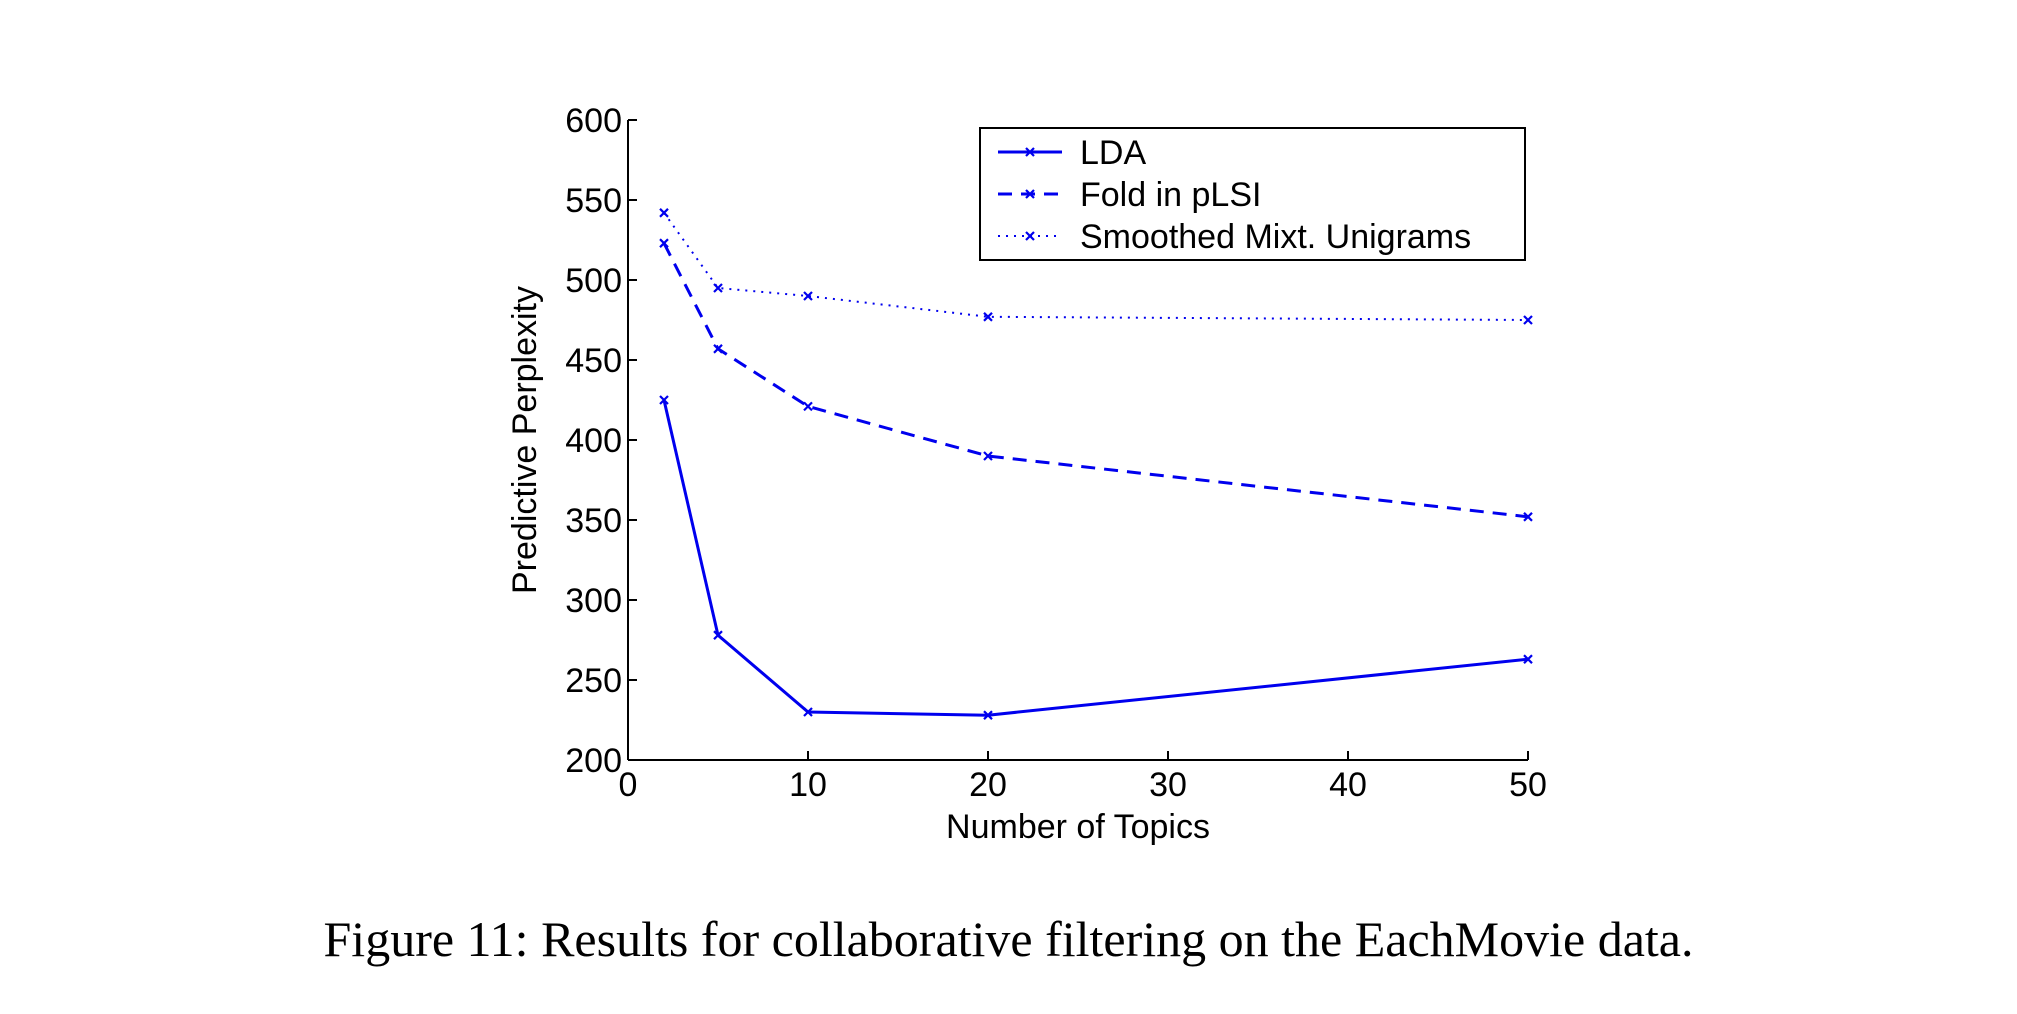 This screenshot has height=1014, width=2017. I want to click on x-tick-label: 10, so click(808, 785).